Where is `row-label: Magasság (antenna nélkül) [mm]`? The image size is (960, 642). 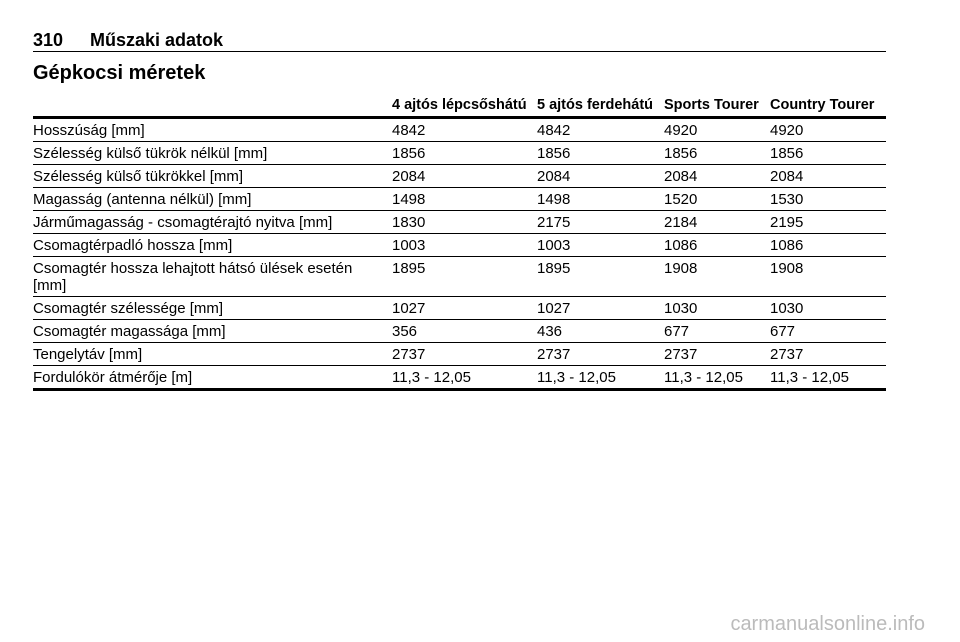 row-label: Magasság (antenna nélkül) [mm] is located at coordinates (212, 199).